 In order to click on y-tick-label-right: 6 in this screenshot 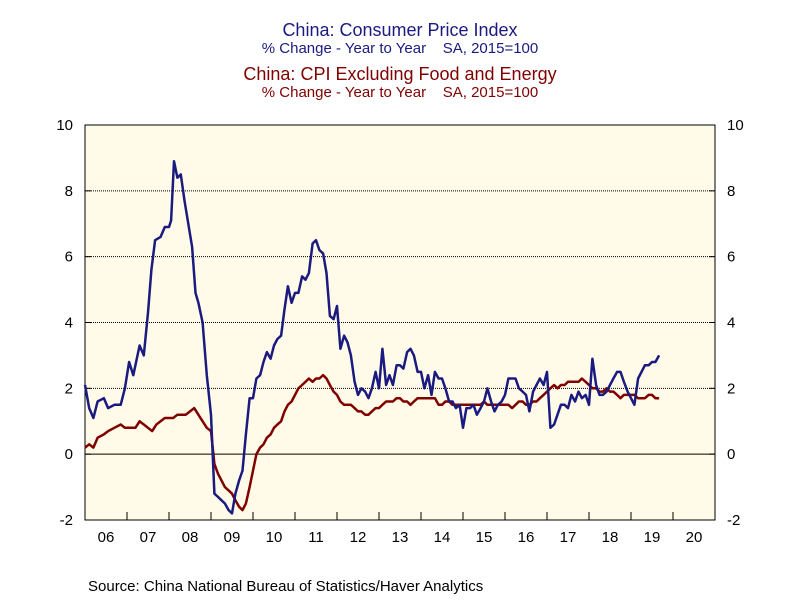, I will do `click(731, 257)`.